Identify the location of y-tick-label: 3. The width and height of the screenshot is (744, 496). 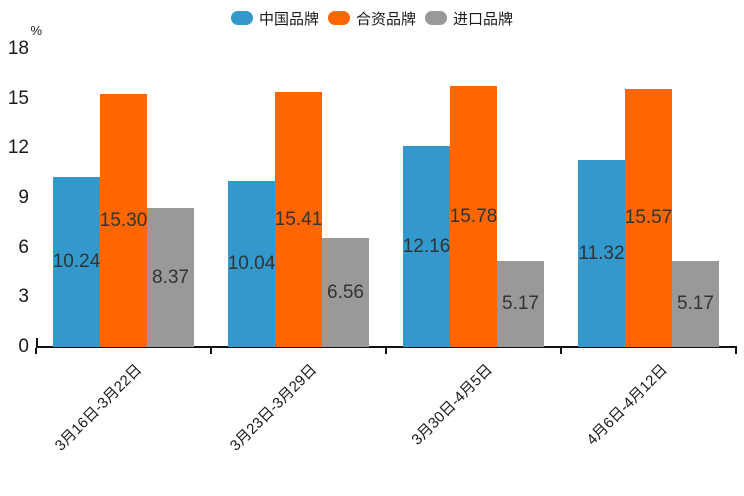
(23, 297).